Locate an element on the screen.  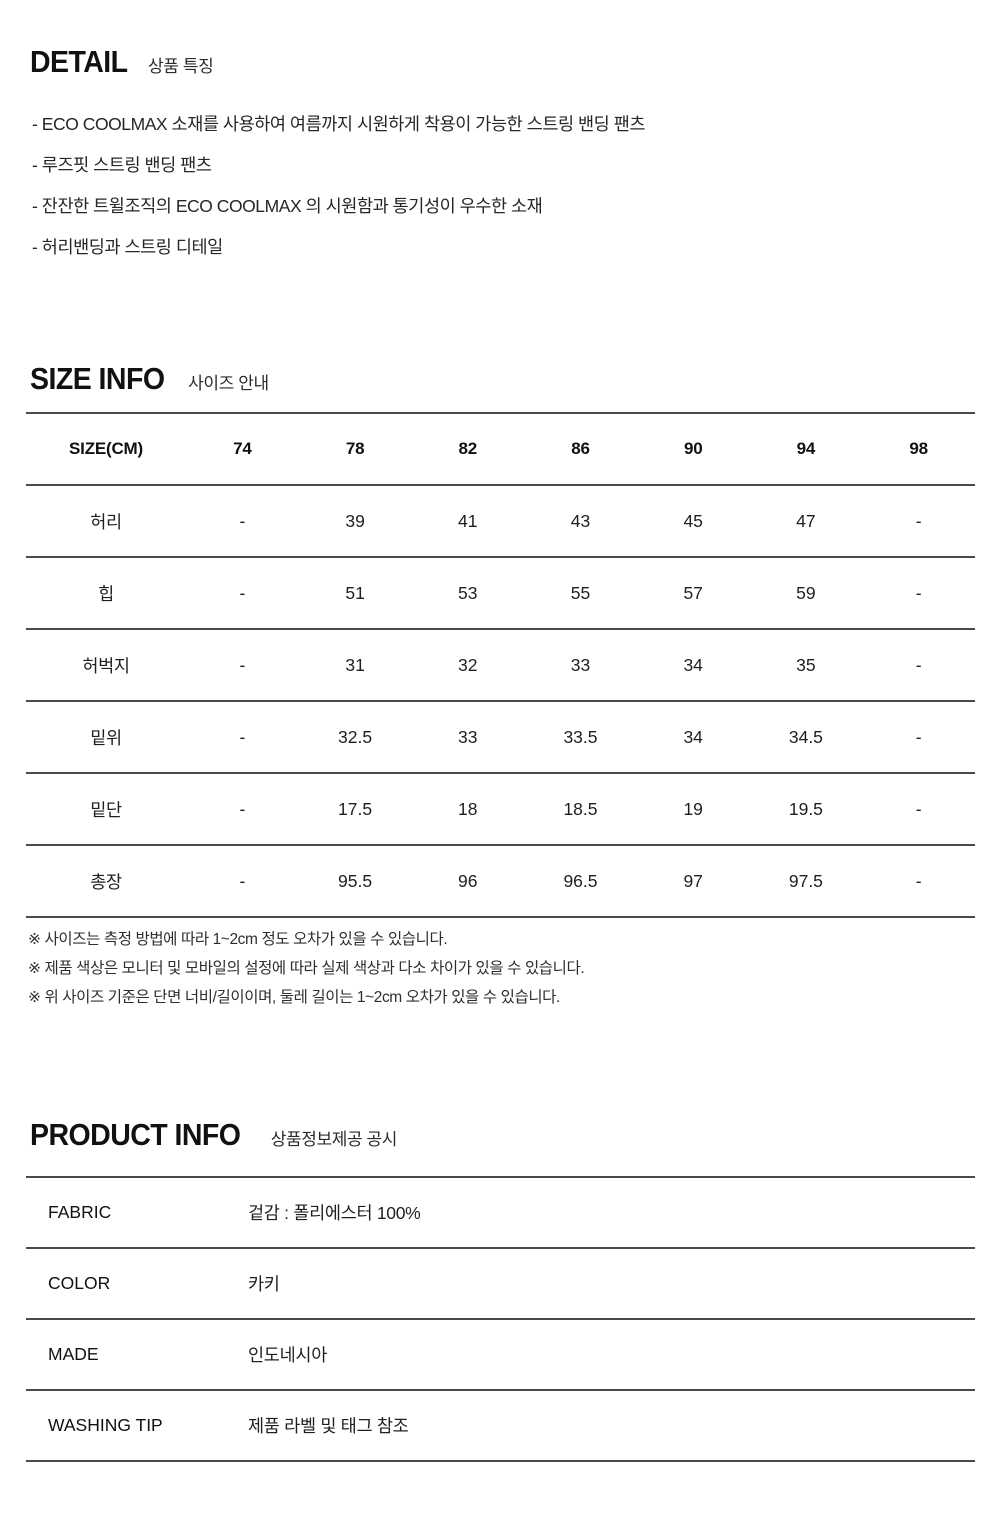
table-row: MADE 인도네시아 is located at coordinates (500, 1354).